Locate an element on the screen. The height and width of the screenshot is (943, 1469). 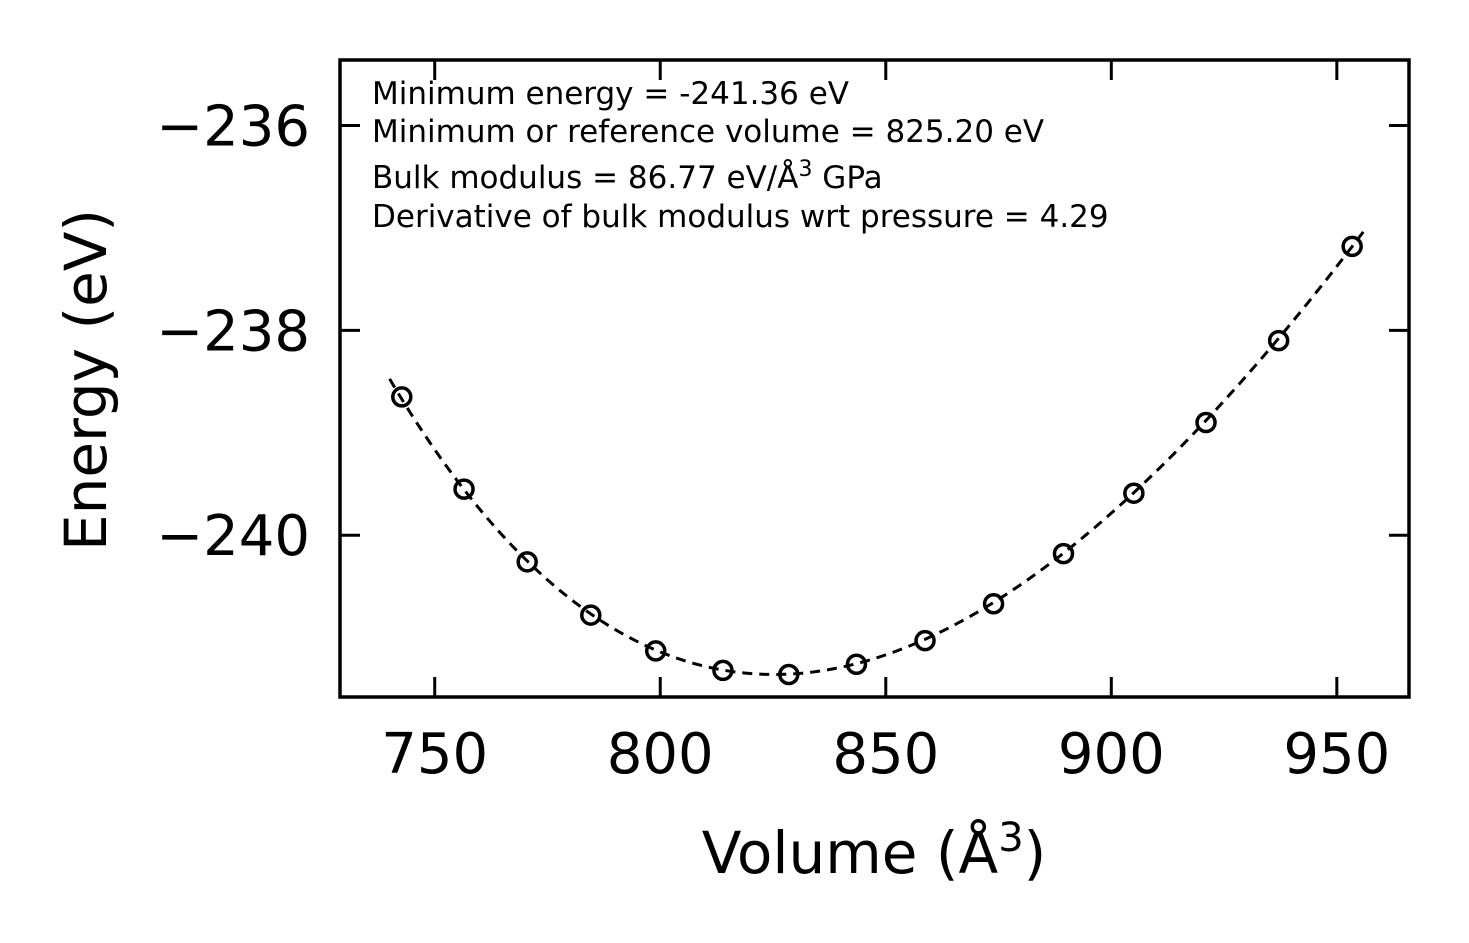
y-tick-labels: −236 −238 −240 is located at coordinates (233, 332).